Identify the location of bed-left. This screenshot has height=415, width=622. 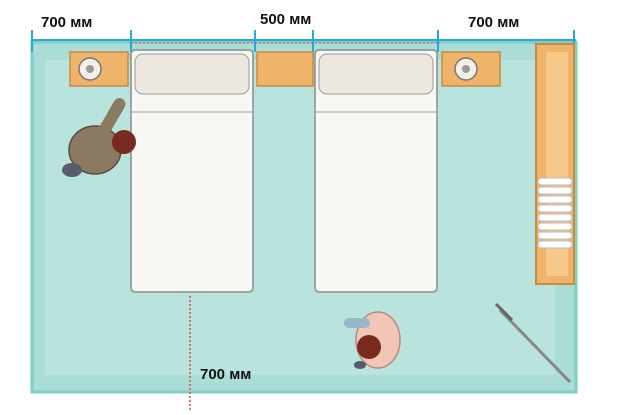
(192, 171).